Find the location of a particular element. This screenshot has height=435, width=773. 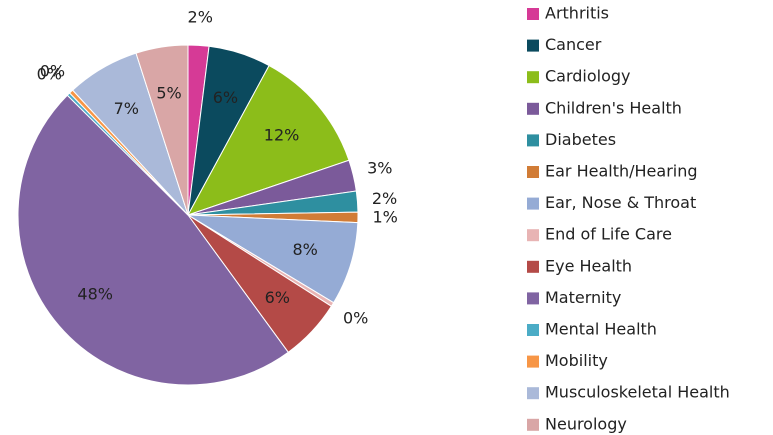

data-label: 7% is located at coordinates (126, 108).